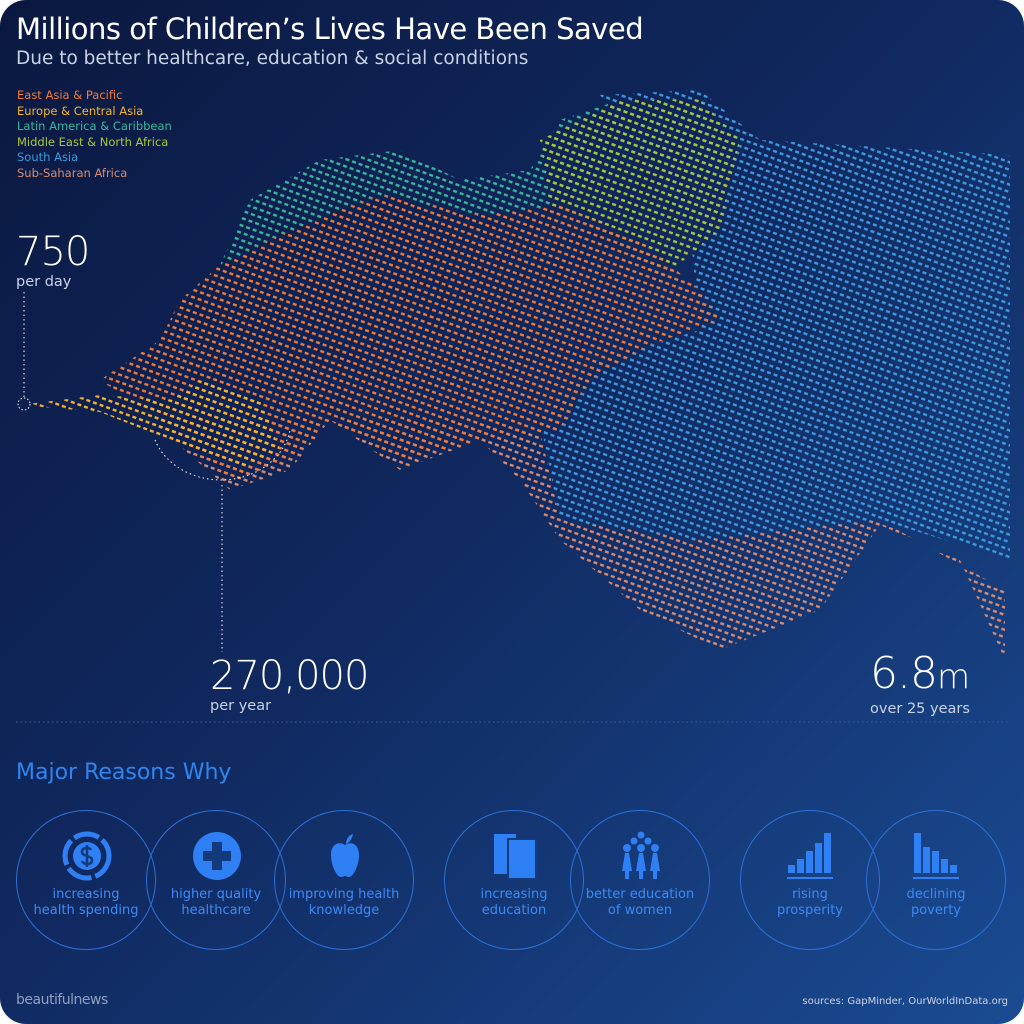 Image resolution: width=1024 pixels, height=1024 pixels. Describe the element at coordinates (124, 772) in the screenshot. I see `reasons-heading: Major Reasons Why` at that location.